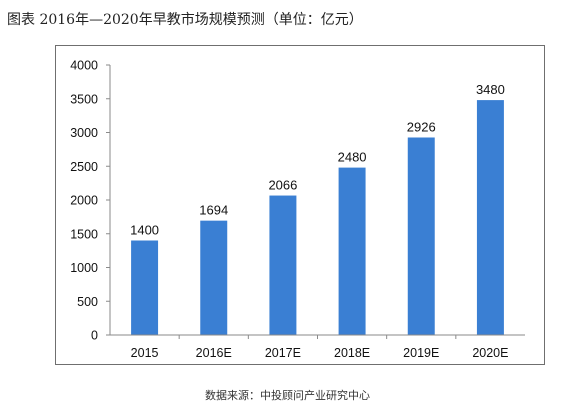 This screenshot has height=417, width=575. Describe the element at coordinates (421, 353) in the screenshot. I see `x-tick-label: 2019E` at that location.